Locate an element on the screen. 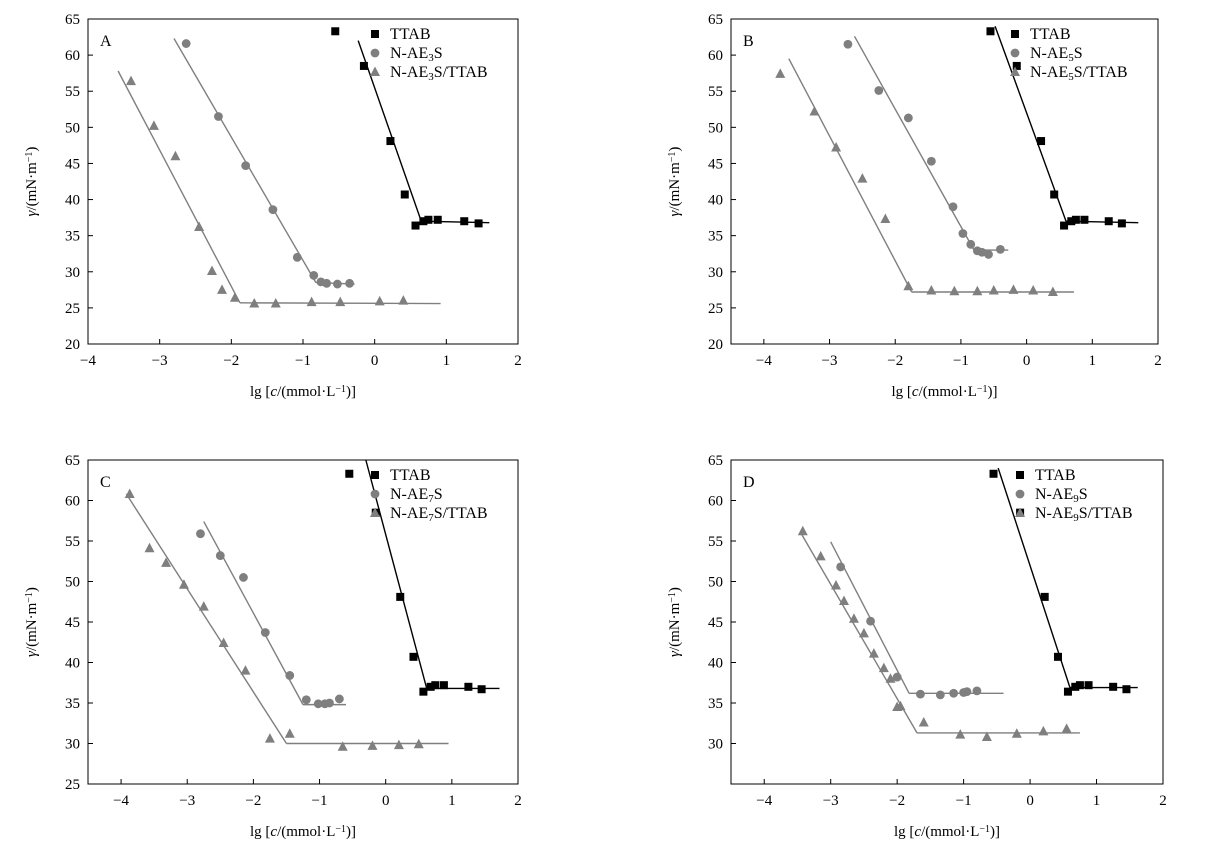 This screenshot has width=1217, height=846. x-tick-label: −4 is located at coordinates (121, 801).